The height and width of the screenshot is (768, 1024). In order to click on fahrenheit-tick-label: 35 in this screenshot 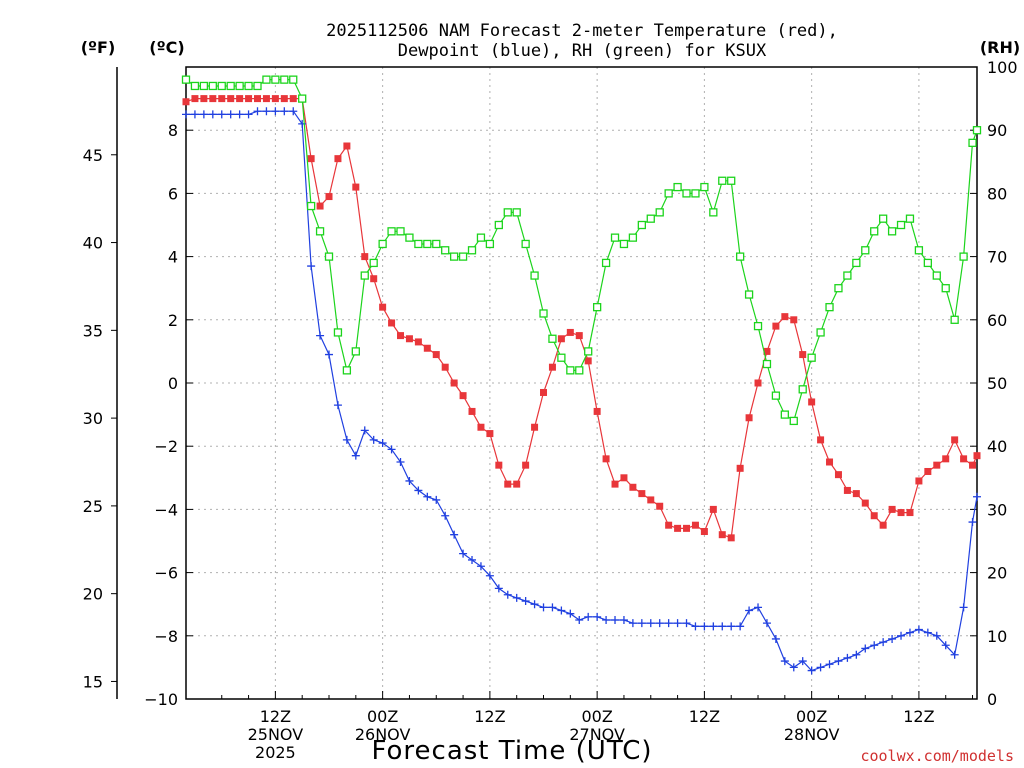, I will do `click(93, 330)`.